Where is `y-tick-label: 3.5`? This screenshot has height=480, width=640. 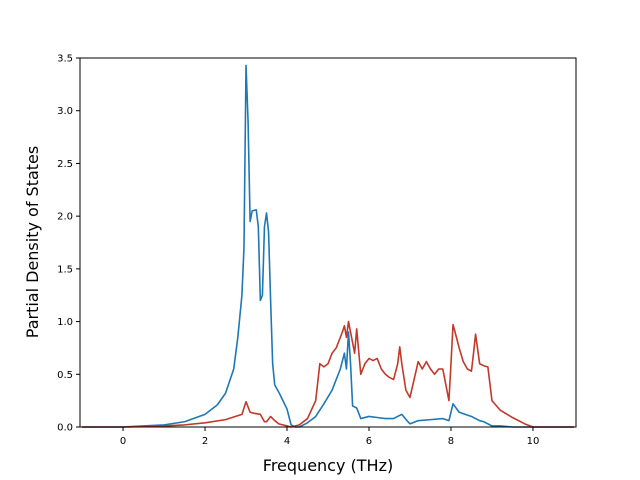
y-tick-label: 3.5 is located at coordinates (65, 59).